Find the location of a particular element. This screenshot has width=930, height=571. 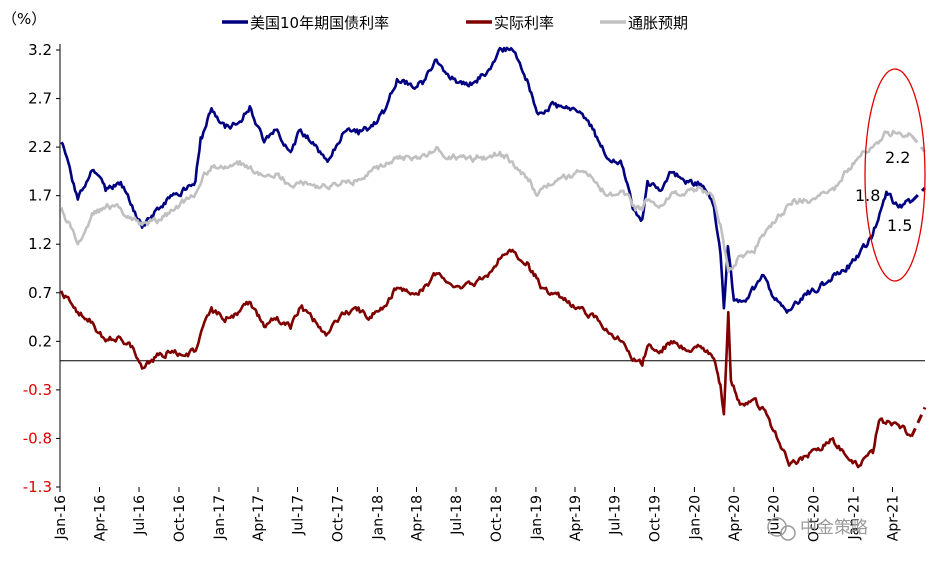

y-tick-label: 2.7 is located at coordinates (40, 99).